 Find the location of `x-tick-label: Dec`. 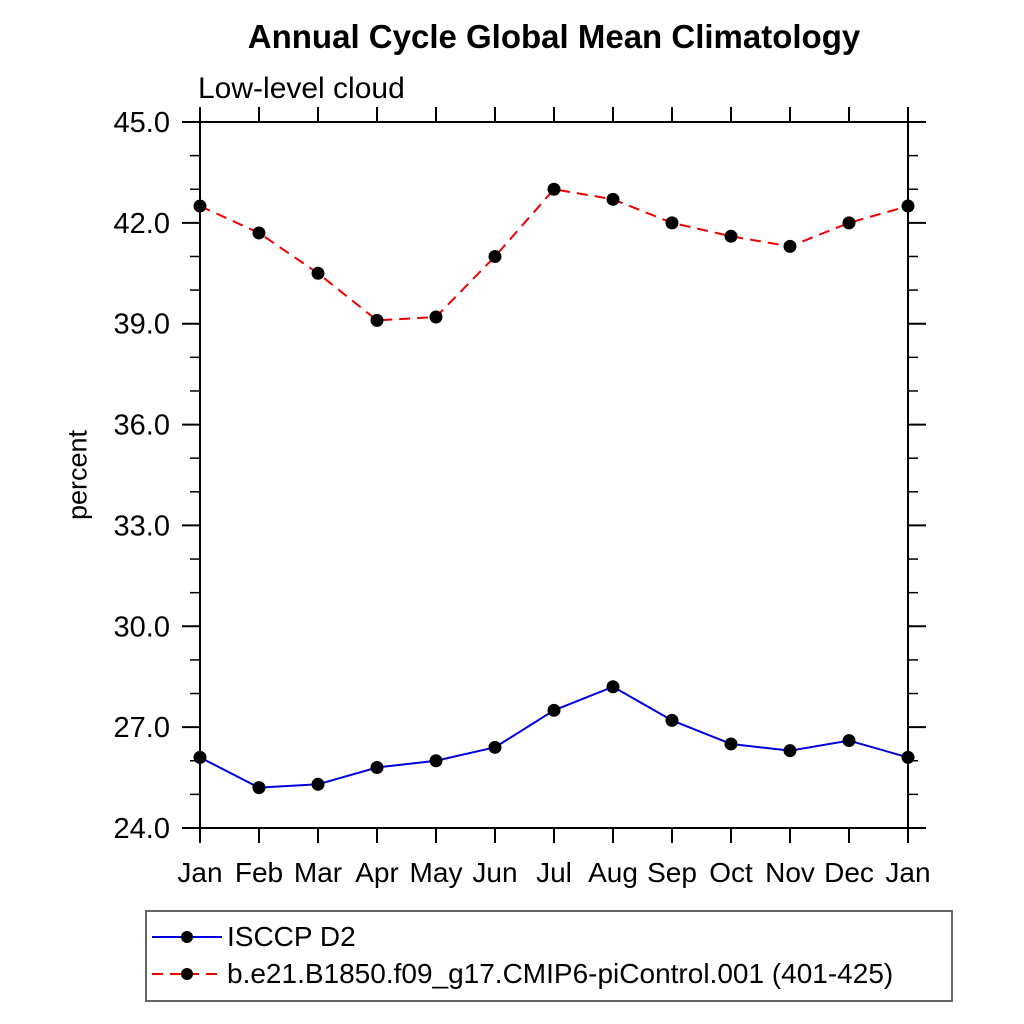

x-tick-label: Dec is located at coordinates (849, 872).